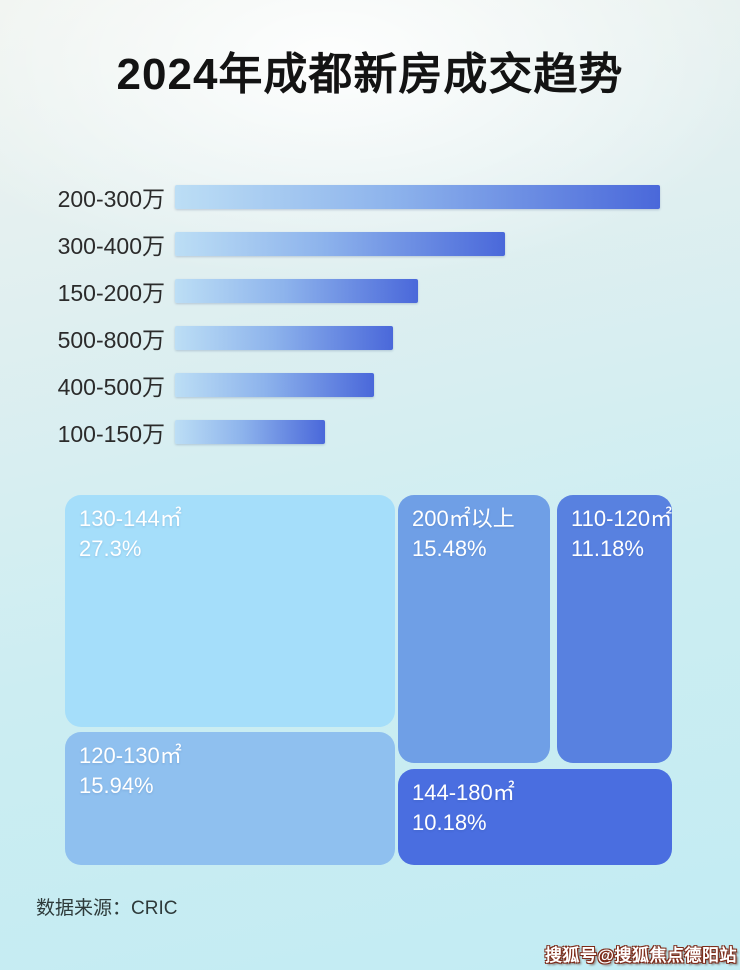 This screenshot has height=970, width=740. I want to click on bar-row: 300-400万, so click(370, 245).